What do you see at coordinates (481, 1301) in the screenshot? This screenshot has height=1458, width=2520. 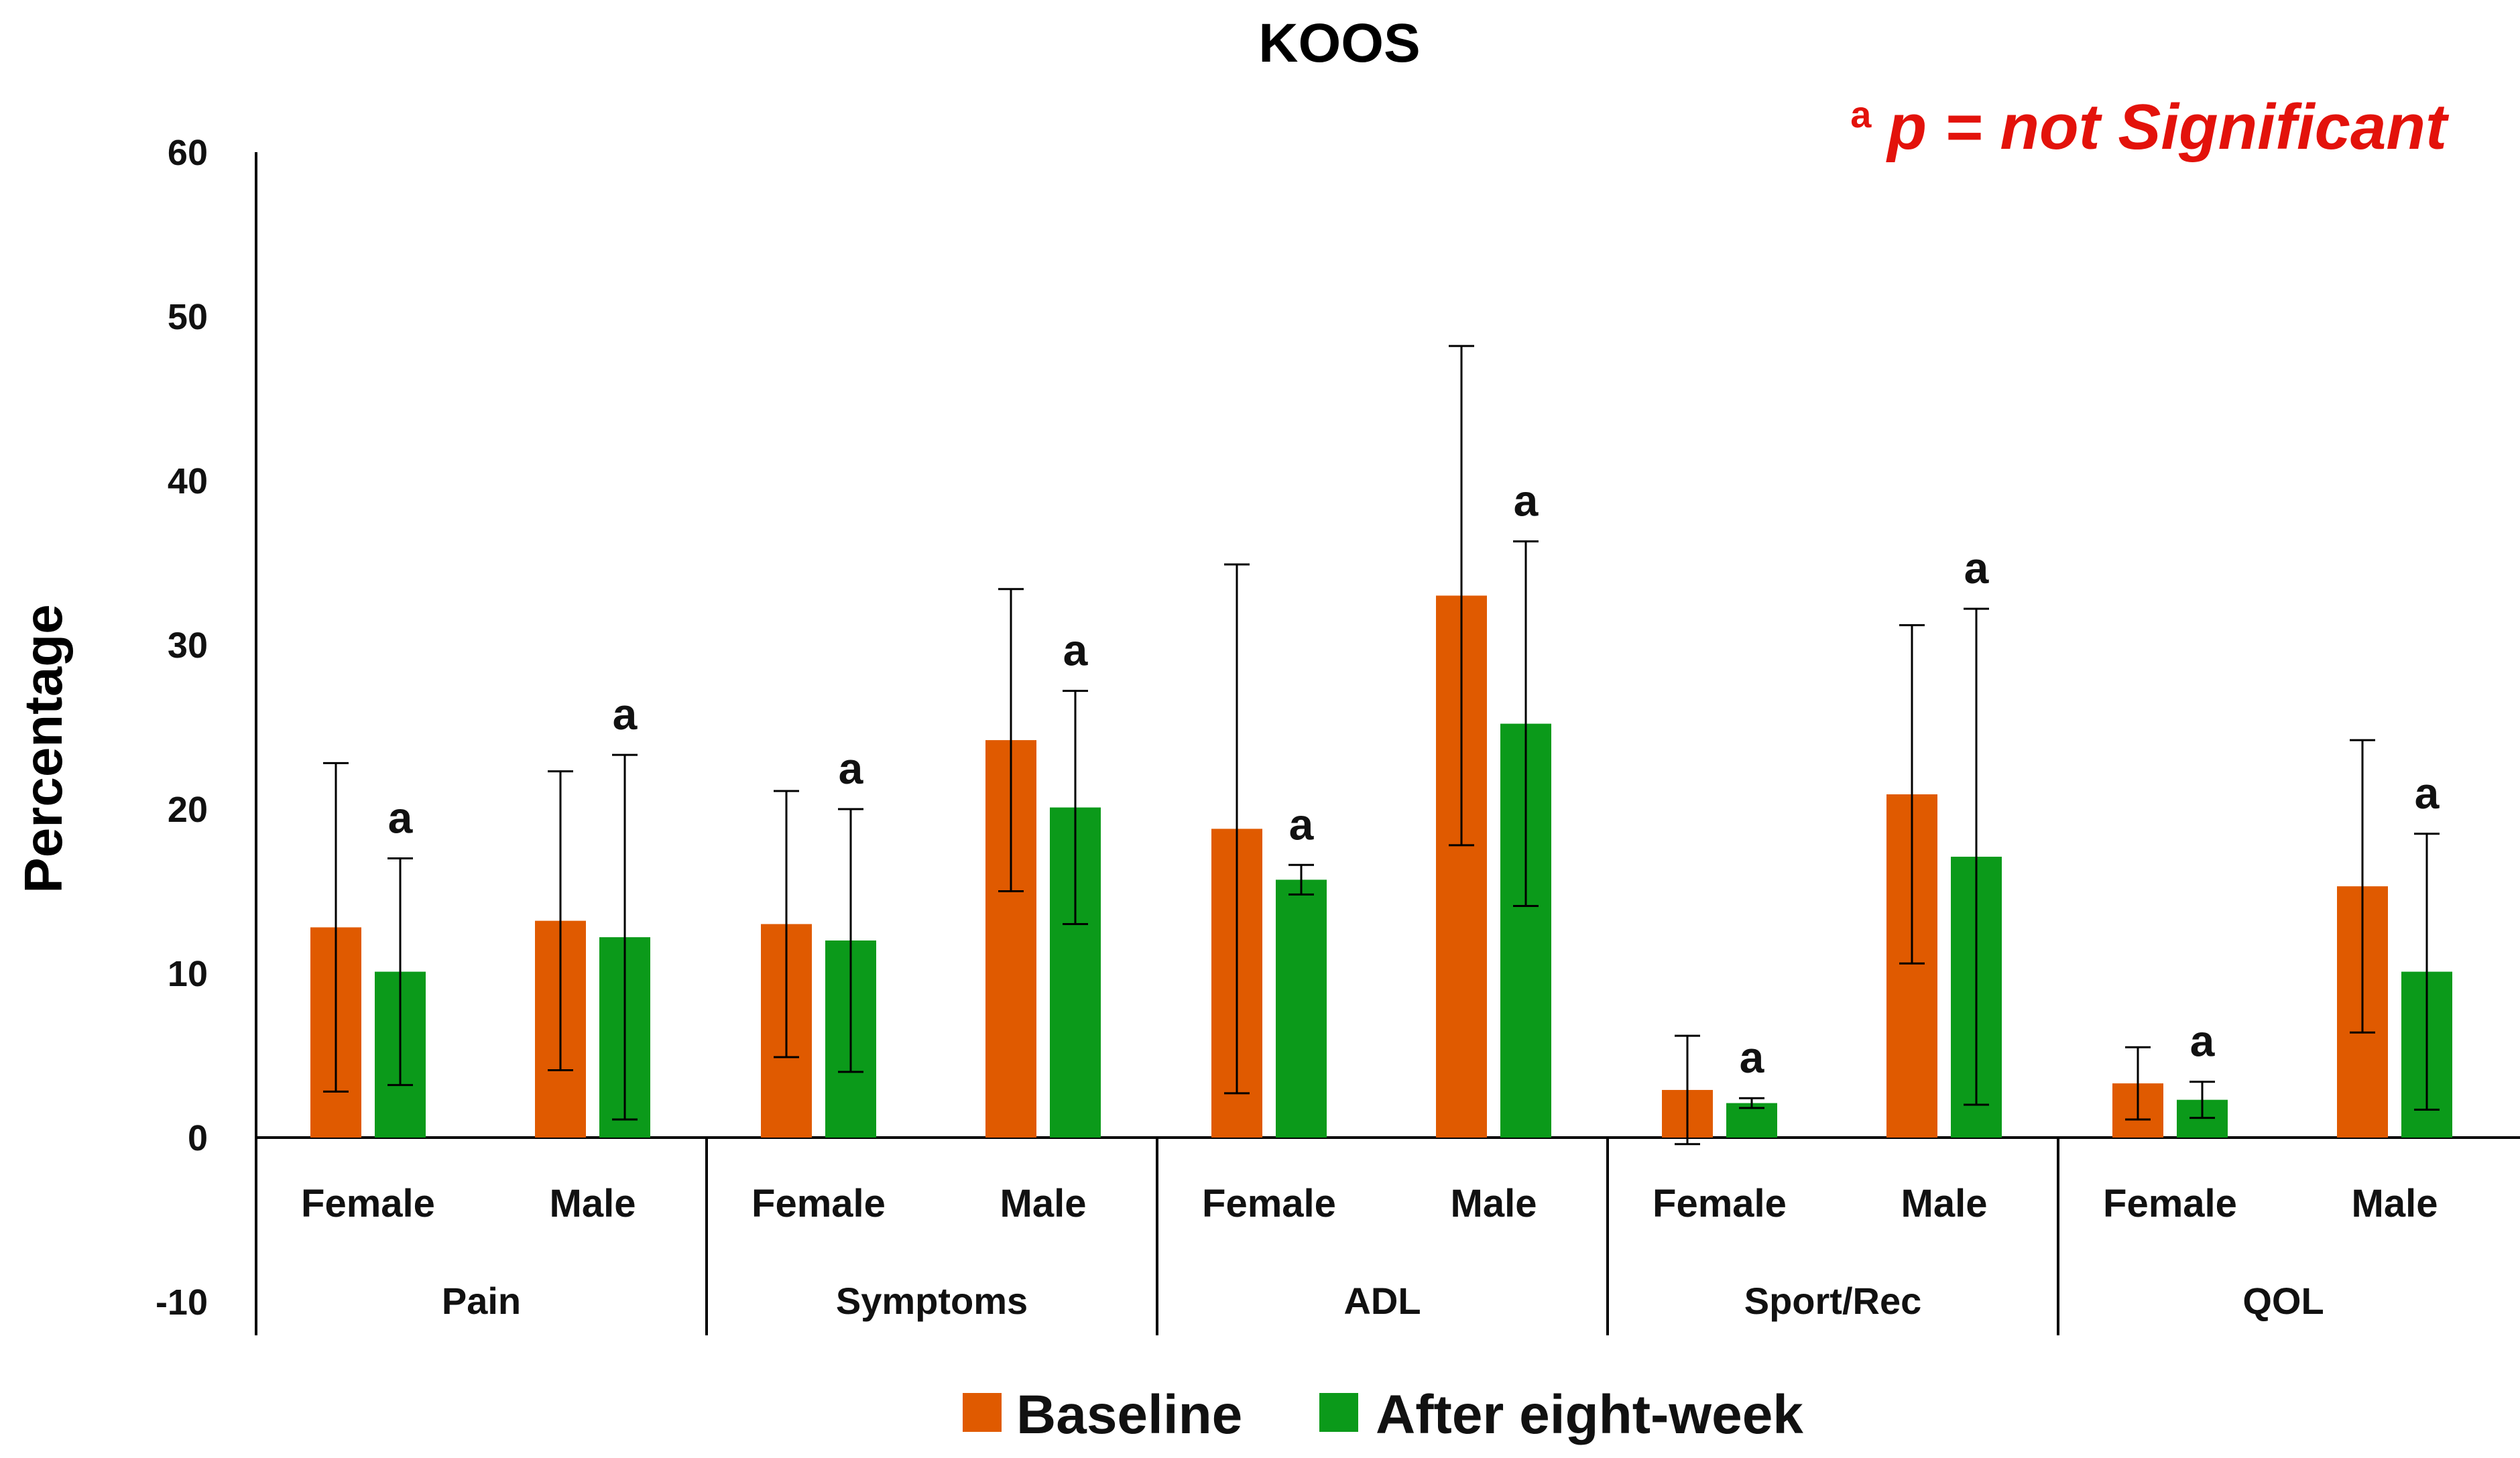 I see `group-label: Pain` at bounding box center [481, 1301].